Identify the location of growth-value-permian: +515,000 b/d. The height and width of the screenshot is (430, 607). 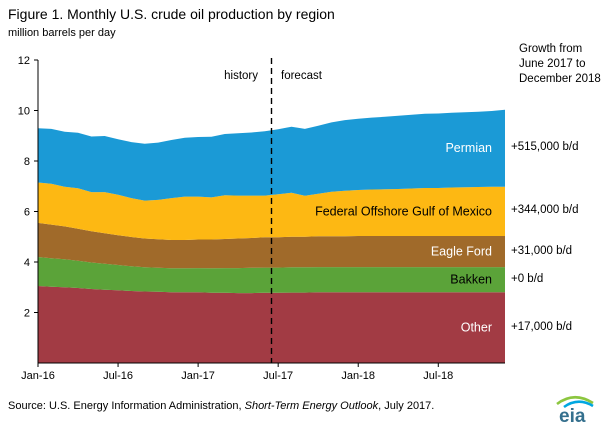
(545, 147).